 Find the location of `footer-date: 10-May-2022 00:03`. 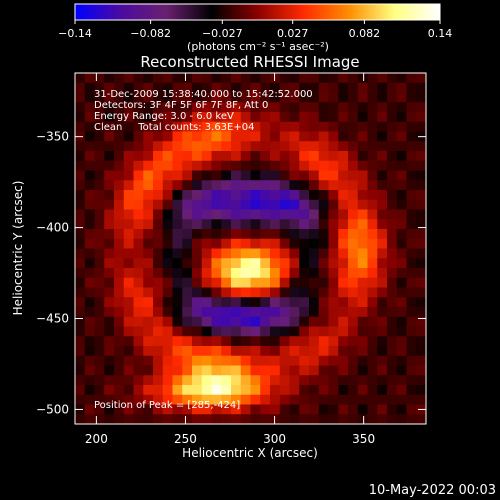

footer-date: 10-May-2022 00:03 is located at coordinates (432, 490).